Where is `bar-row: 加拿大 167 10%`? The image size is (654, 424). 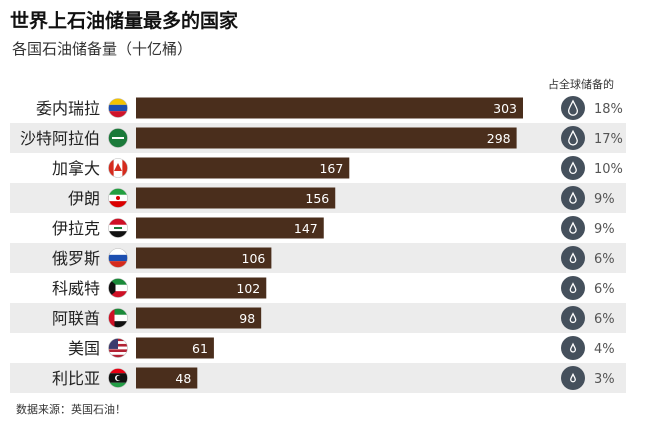
bar-row: 加拿大 167 10% is located at coordinates (337, 168).